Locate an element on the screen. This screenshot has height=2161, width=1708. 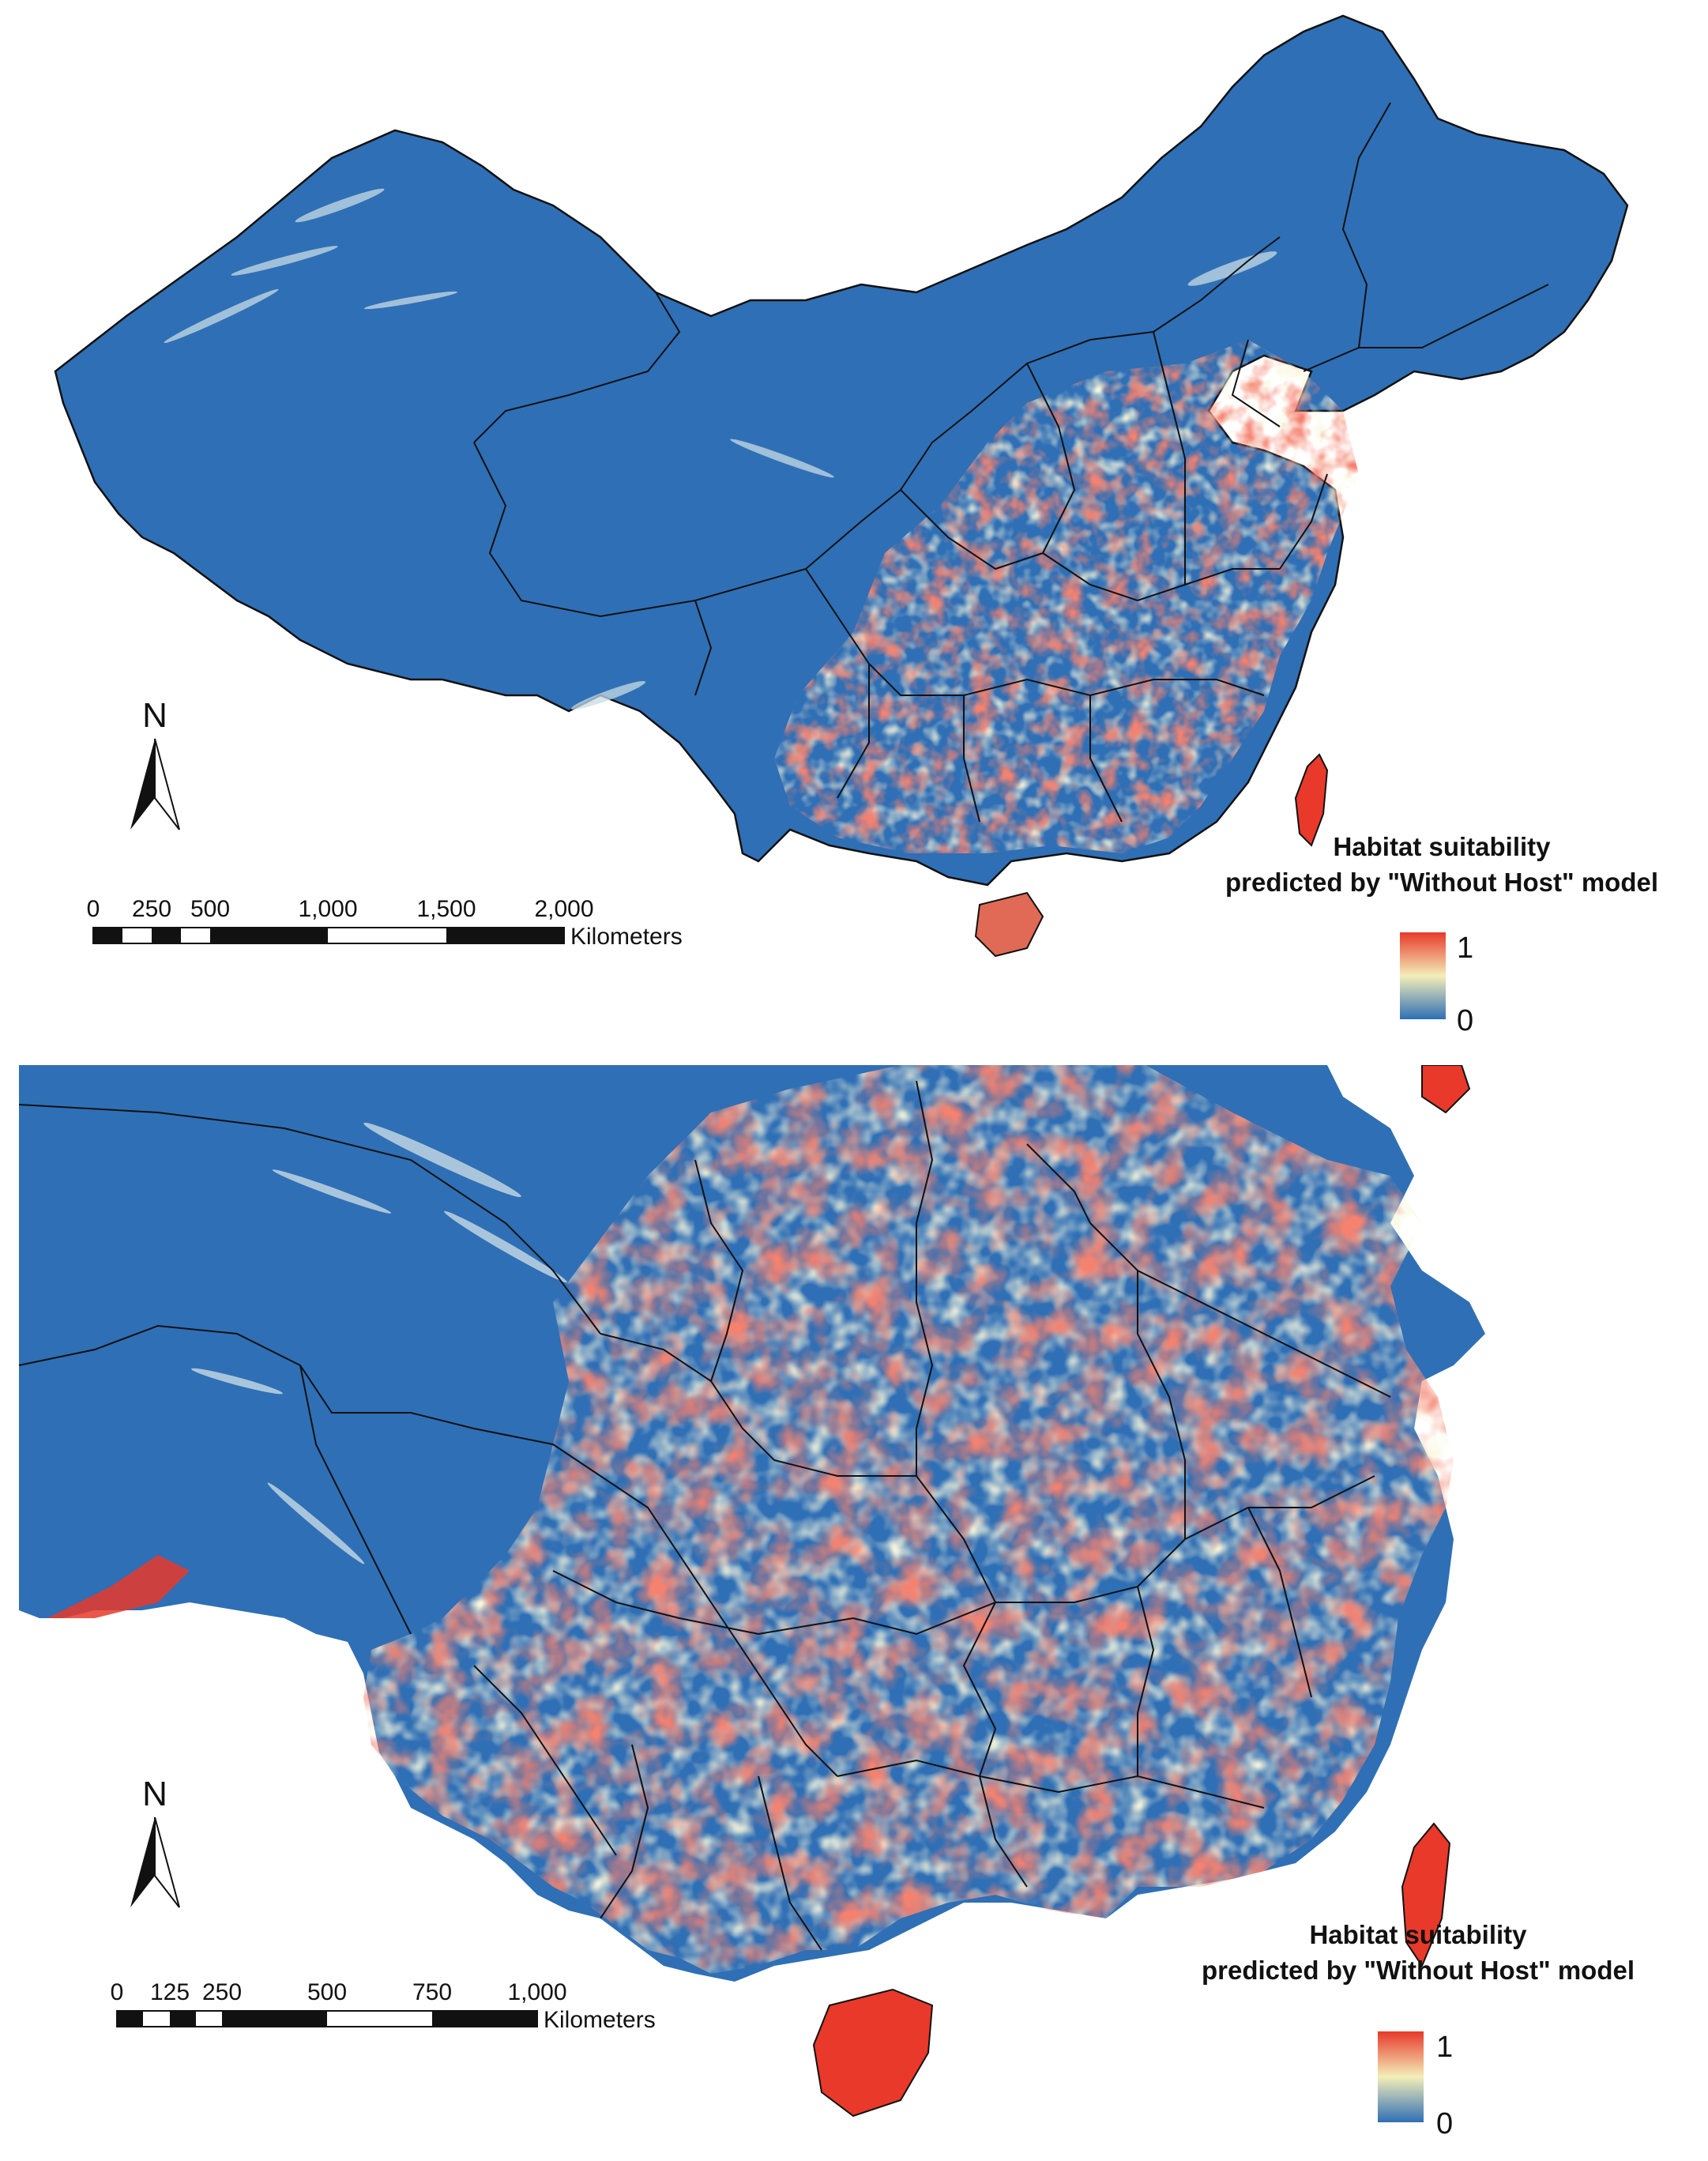
southwest-fringe is located at coordinates (118, 1586).